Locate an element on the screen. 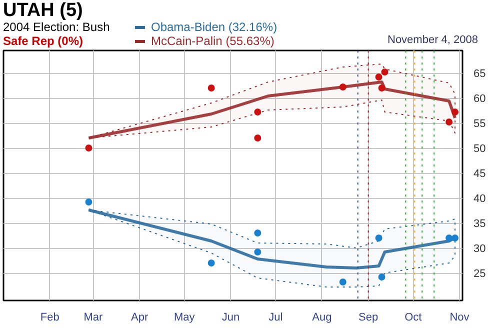  text: Safe Rep (0%) is located at coordinates (43, 41).